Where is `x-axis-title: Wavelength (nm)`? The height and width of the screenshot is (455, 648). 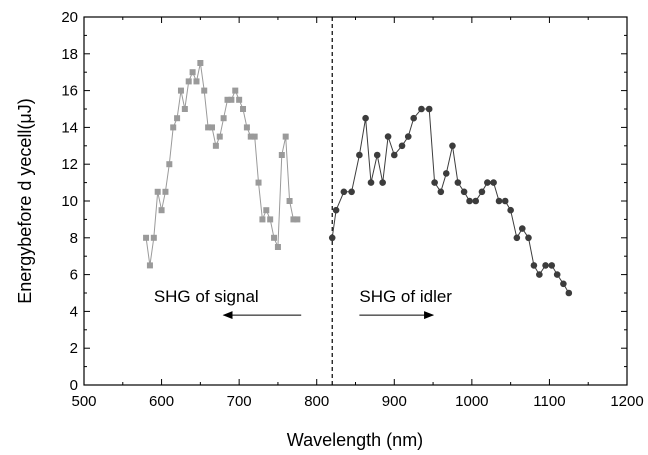 x-axis-title: Wavelength (nm) is located at coordinates (355, 440).